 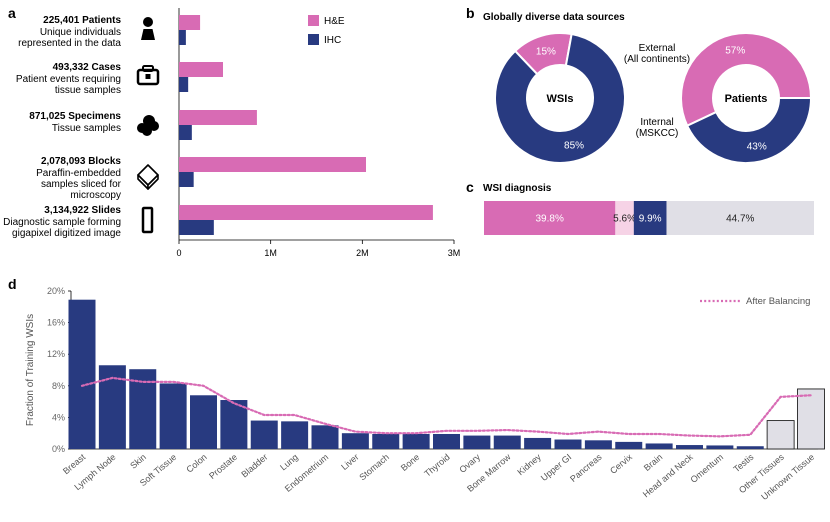 What do you see at coordinates (95, 195) in the screenshot?
I see `stat-blocks-desc-3: microscopy` at bounding box center [95, 195].